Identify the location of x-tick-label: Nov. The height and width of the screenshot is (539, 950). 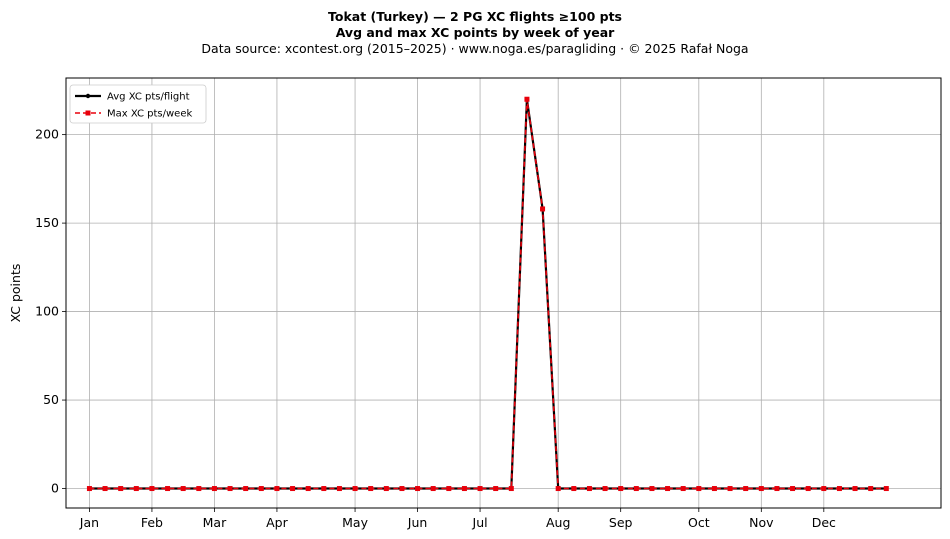
(761, 522).